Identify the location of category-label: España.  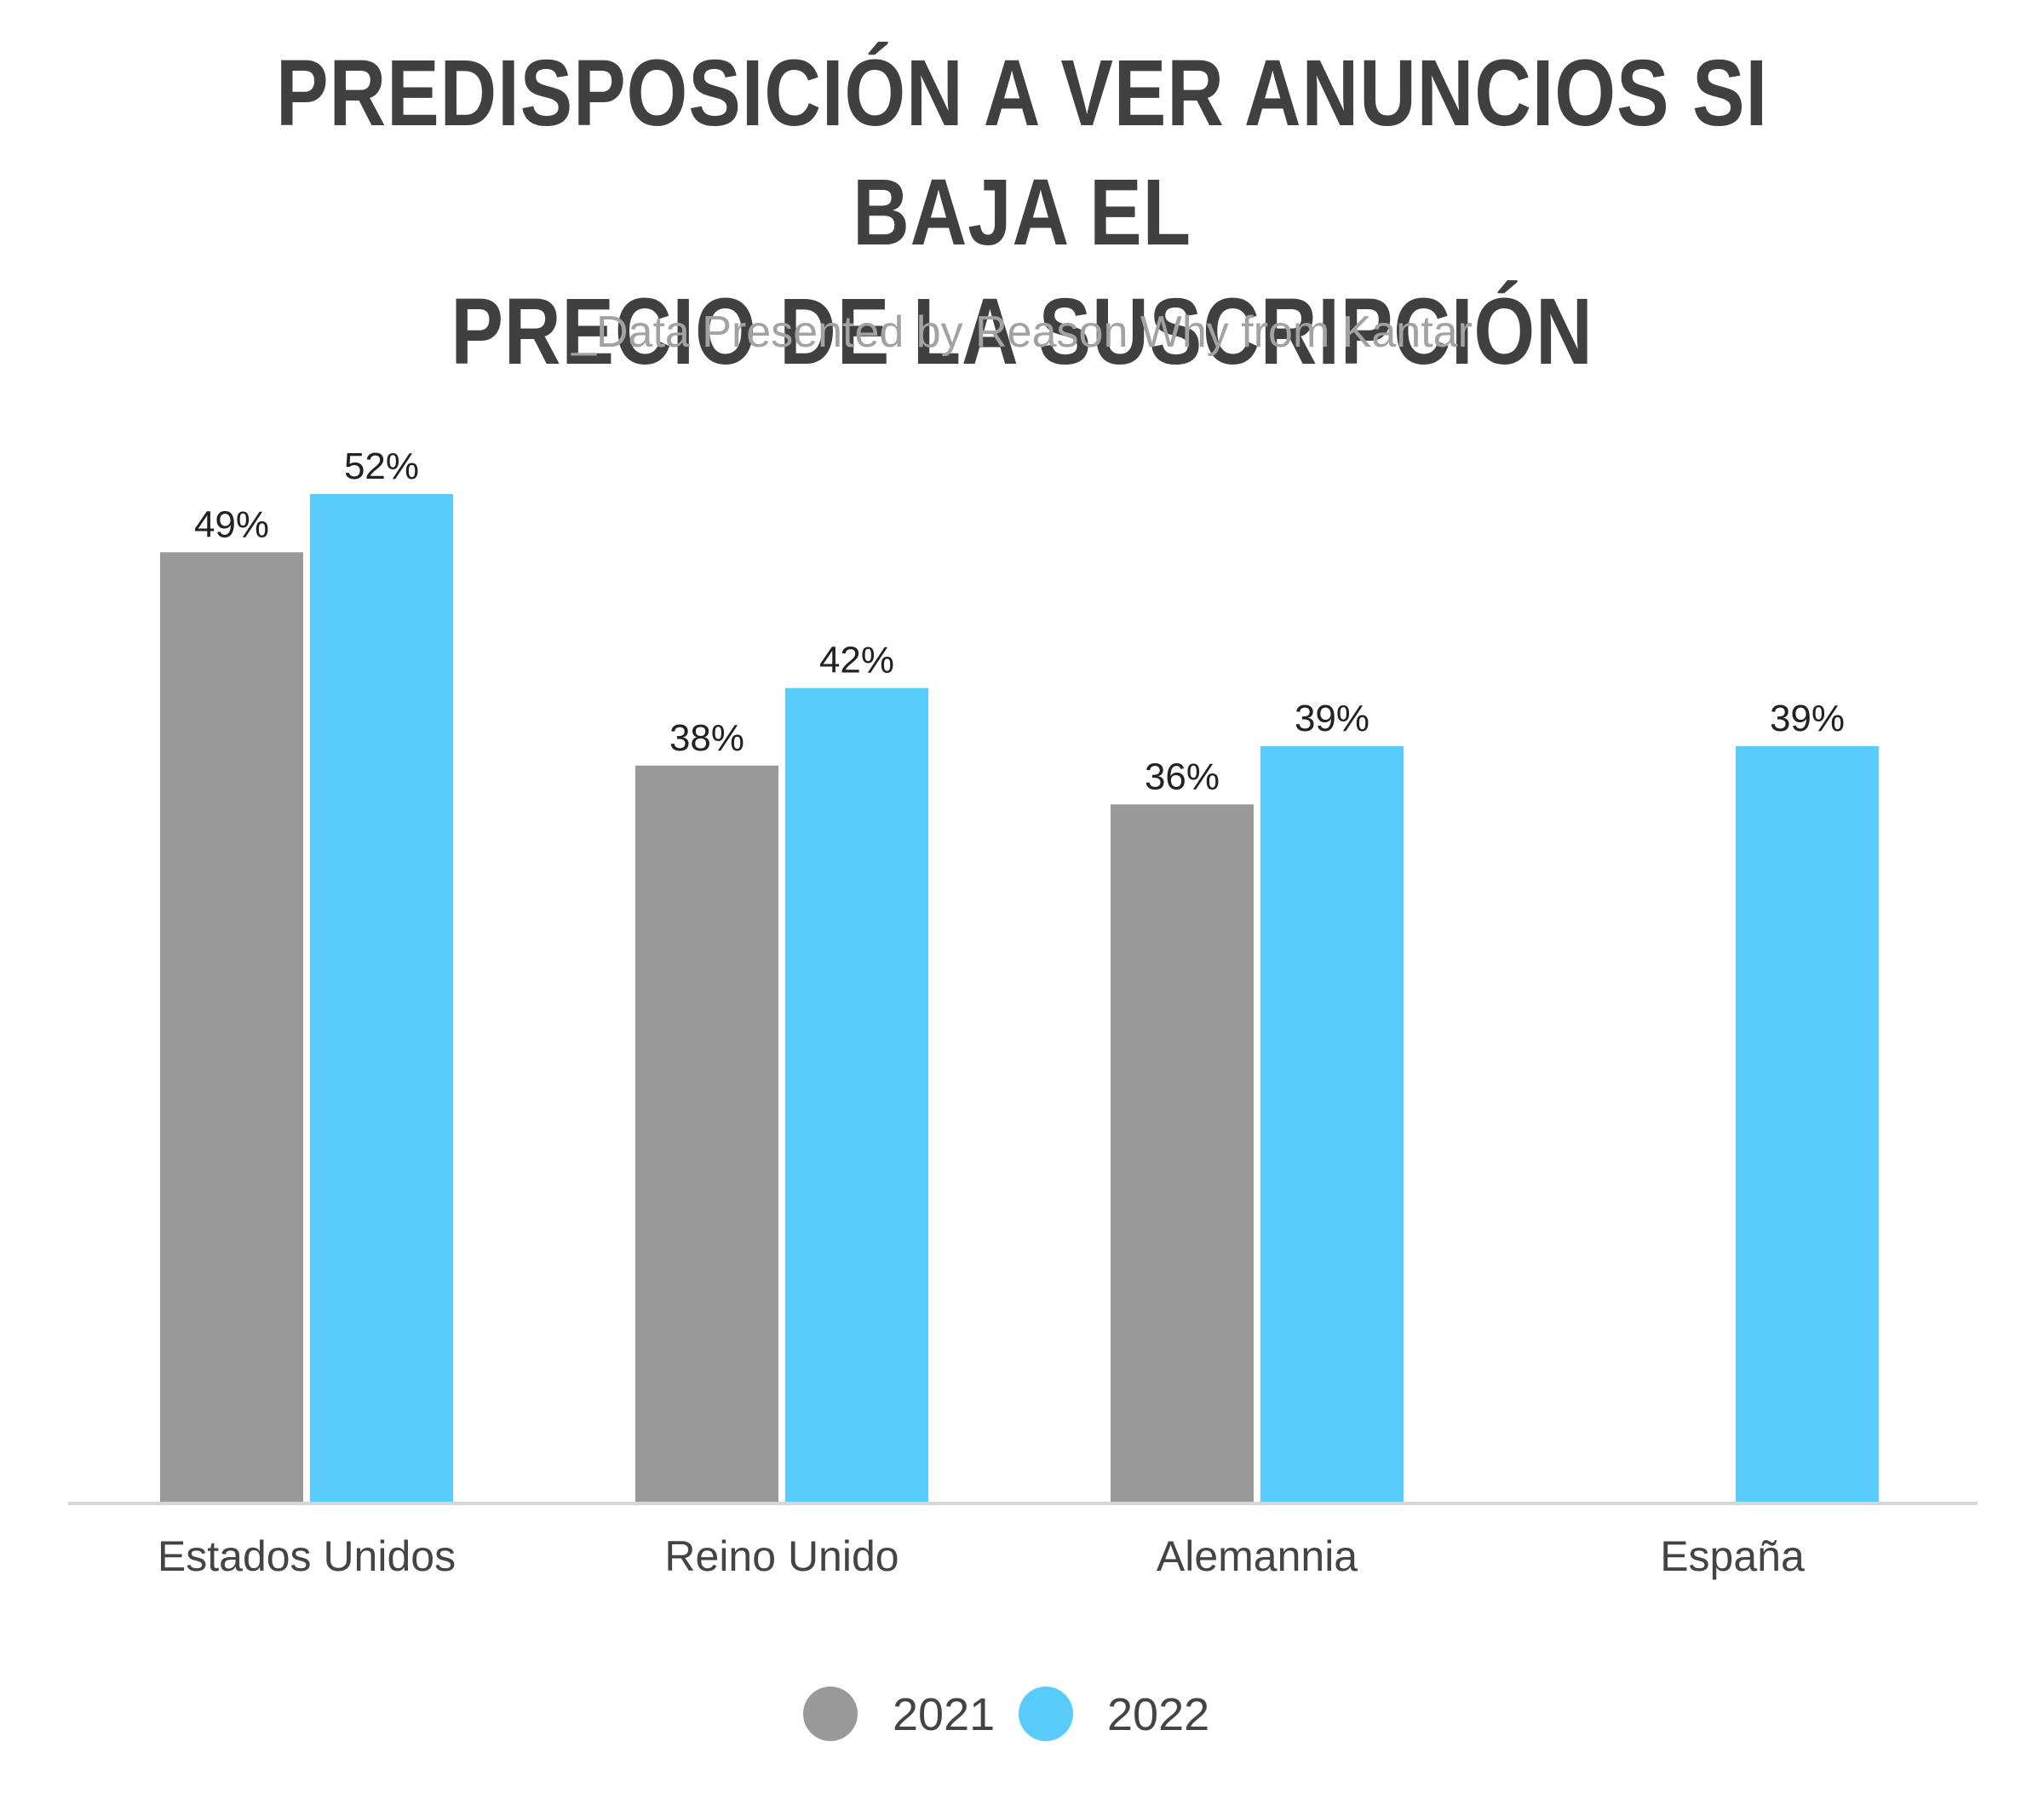
(1732, 1556).